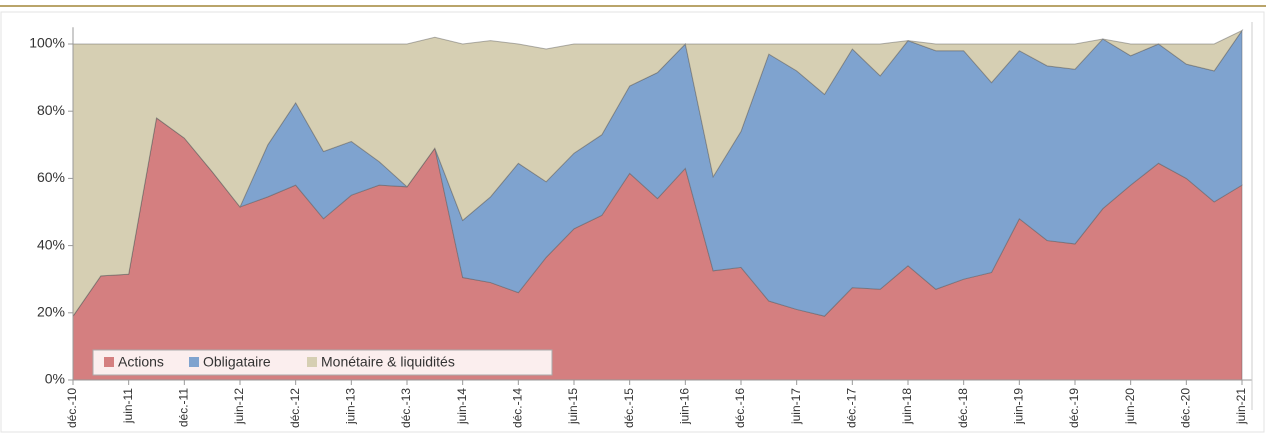  What do you see at coordinates (47, 43) in the screenshot?
I see `y-tick-label: 100%` at bounding box center [47, 43].